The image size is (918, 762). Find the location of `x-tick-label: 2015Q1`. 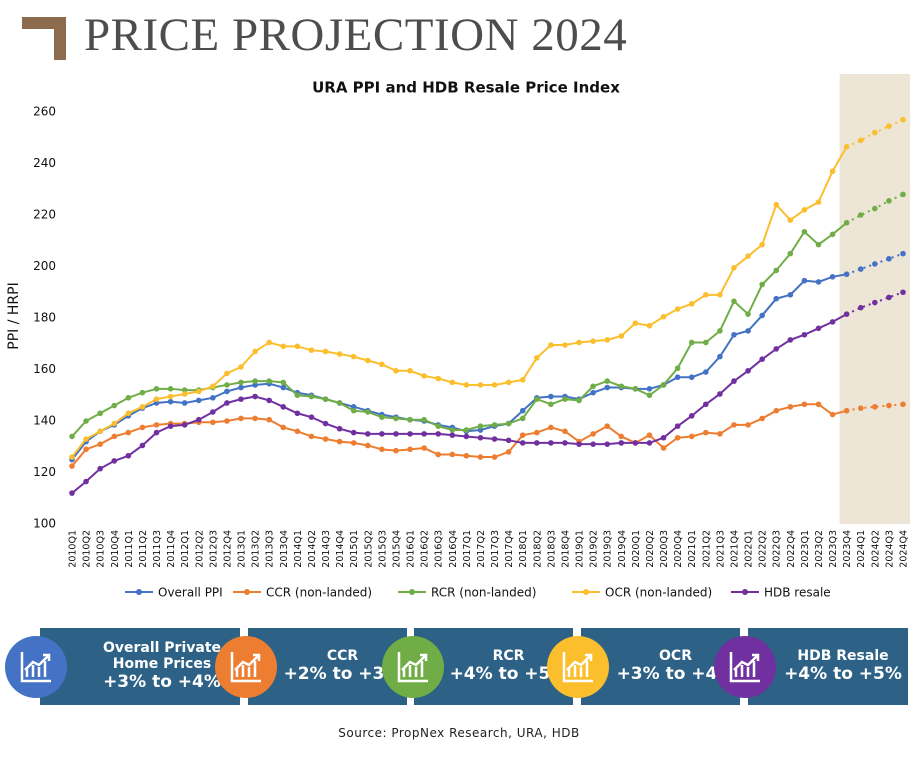

x-tick-label: 2015Q1 is located at coordinates (354, 549).